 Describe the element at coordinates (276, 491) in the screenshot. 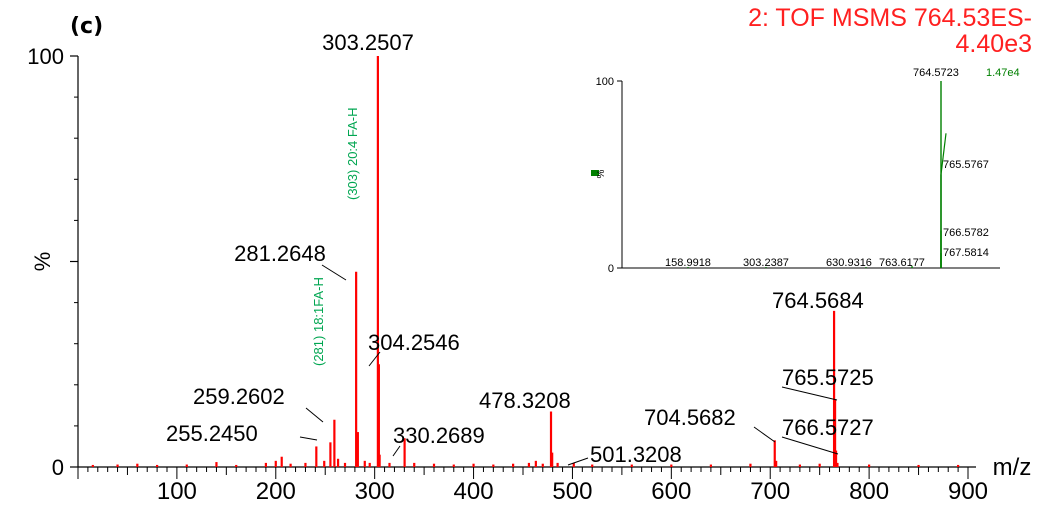

I see `x-tick-label: 200` at that location.